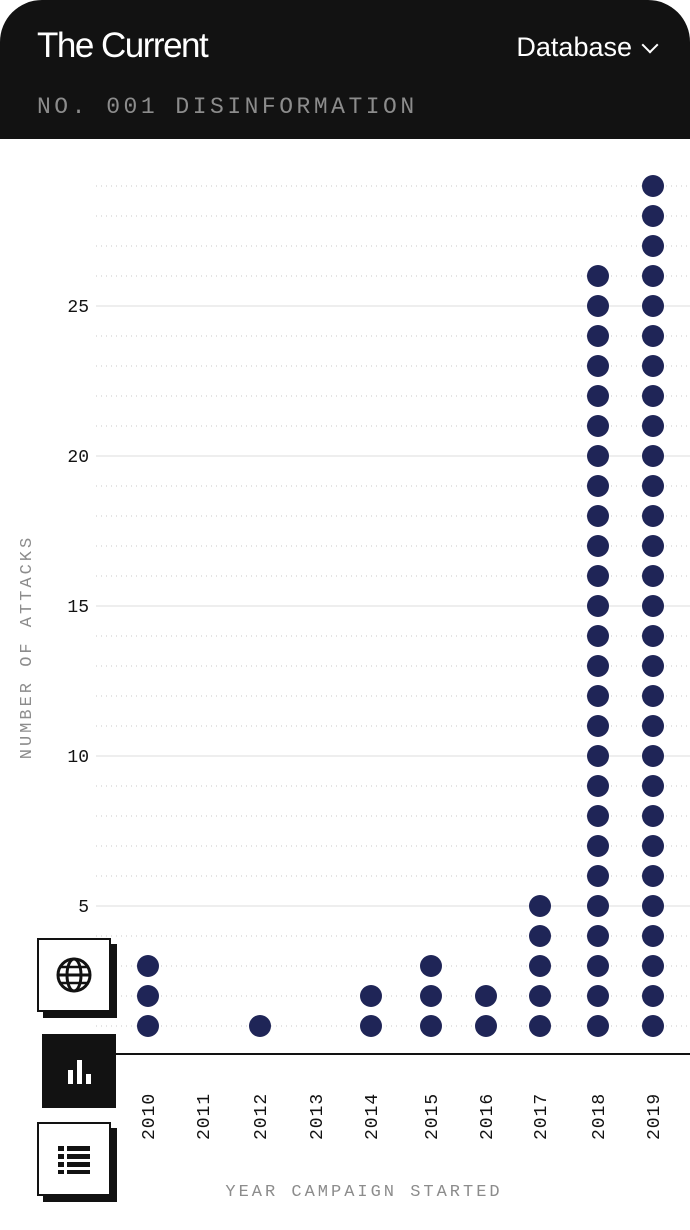  I want to click on x-tick-labels: 2010 2011 2012 2013 2014 2015 2016 2017 2018 2019, so click(402, 1116).